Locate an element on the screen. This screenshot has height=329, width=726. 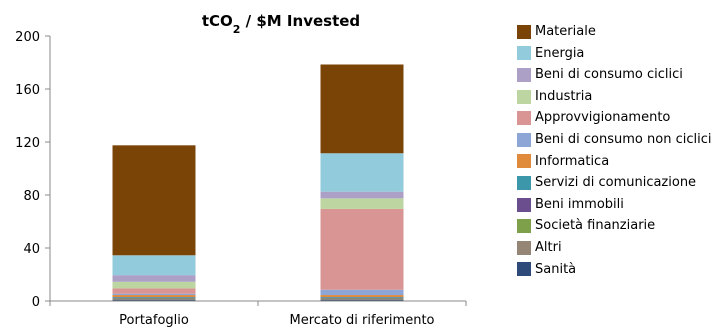
legend-item: Beni di consumo ciclici is located at coordinates (614, 75).